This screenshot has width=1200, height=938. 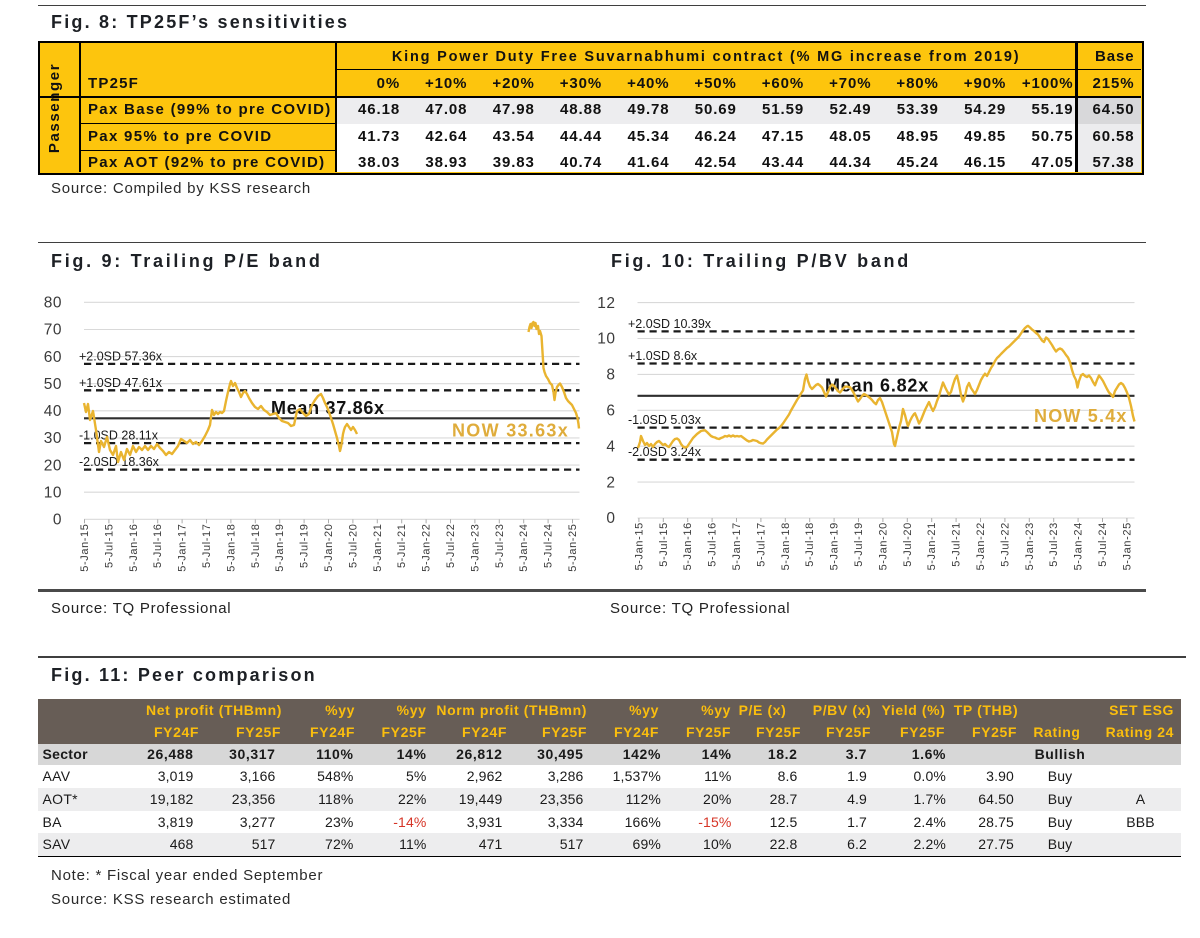 What do you see at coordinates (610, 482) in the screenshot?
I see `svg-text: 2` at bounding box center [610, 482].